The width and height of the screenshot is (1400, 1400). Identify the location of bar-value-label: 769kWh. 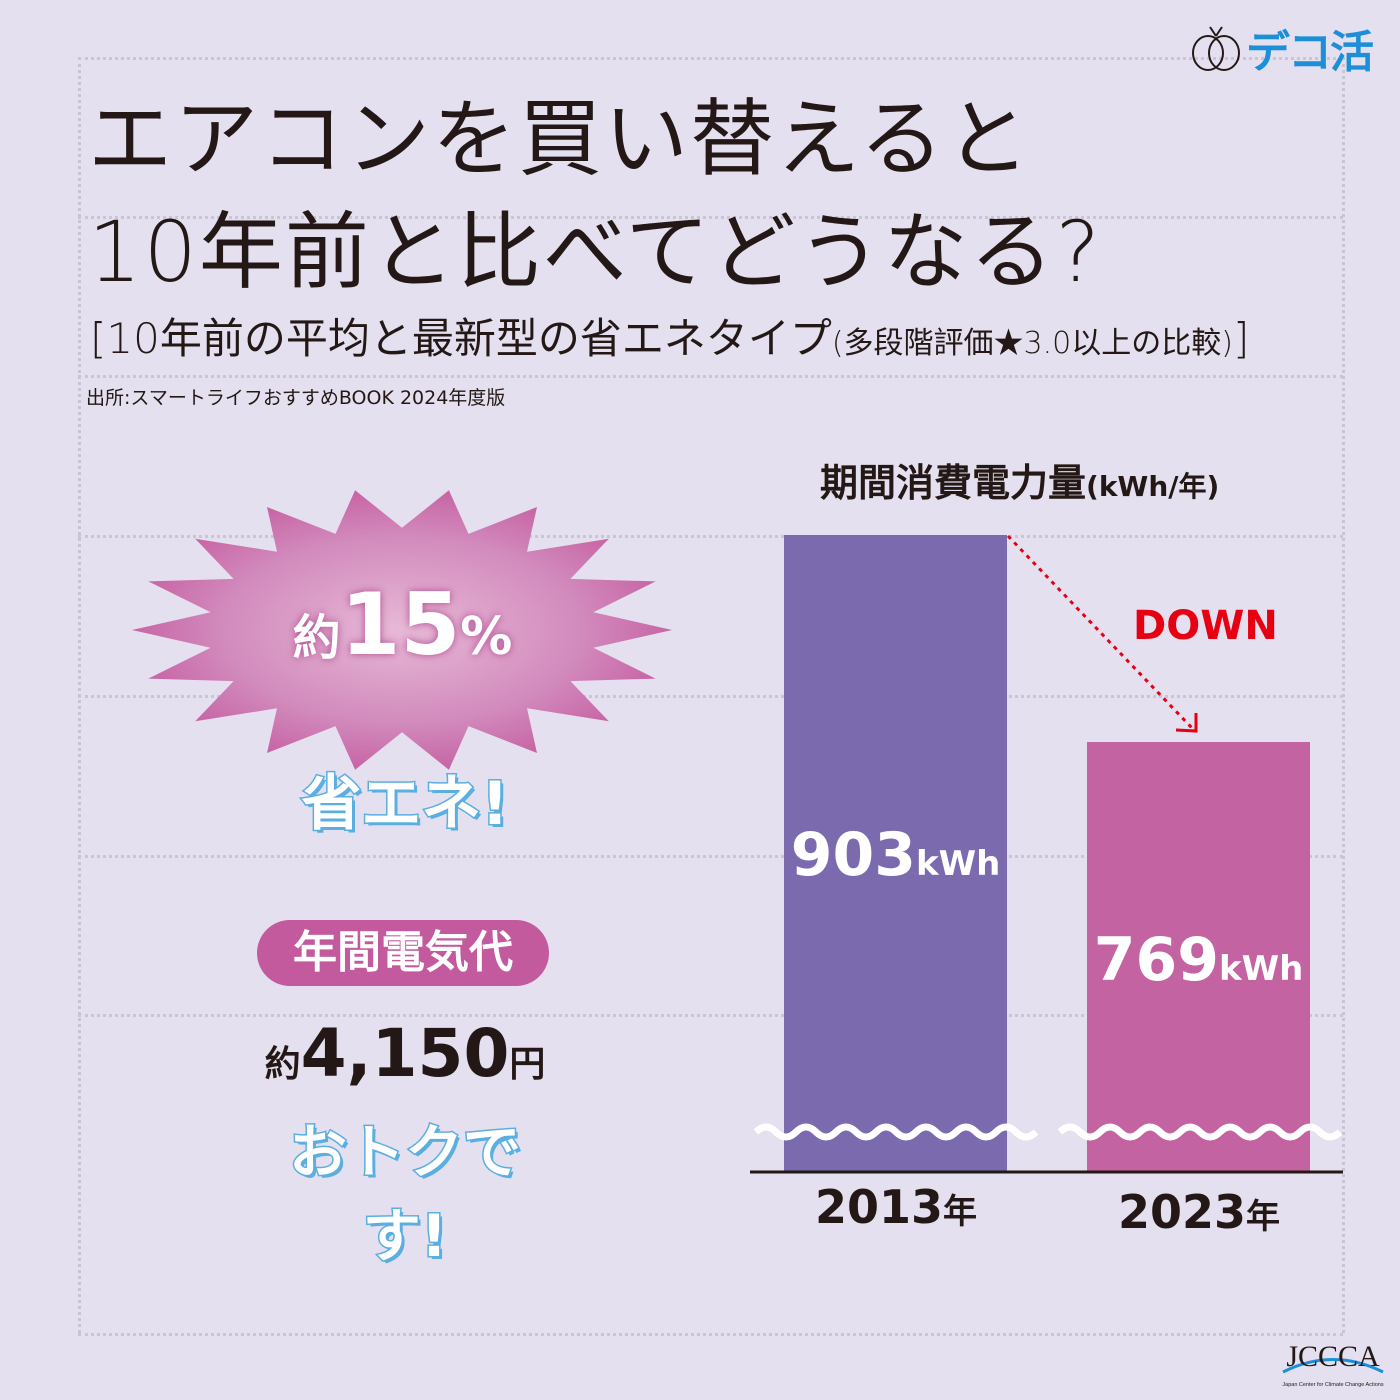
(1198, 960).